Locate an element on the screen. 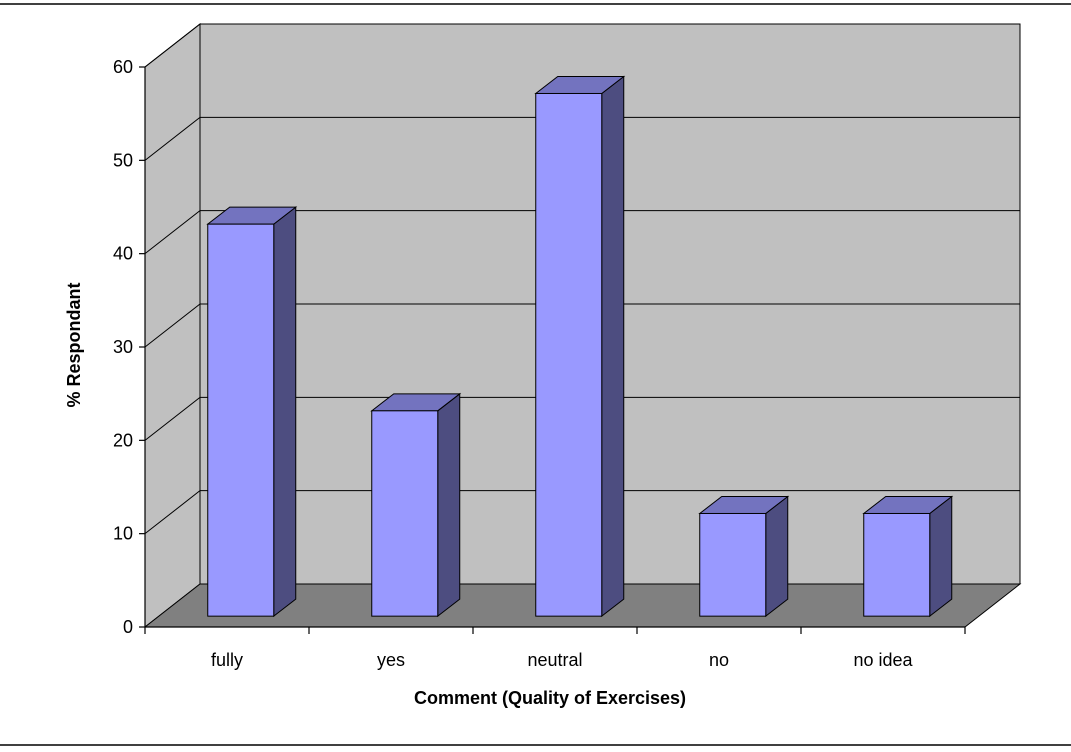 The image size is (1071, 752). x-tick-label: fully is located at coordinates (227, 660).